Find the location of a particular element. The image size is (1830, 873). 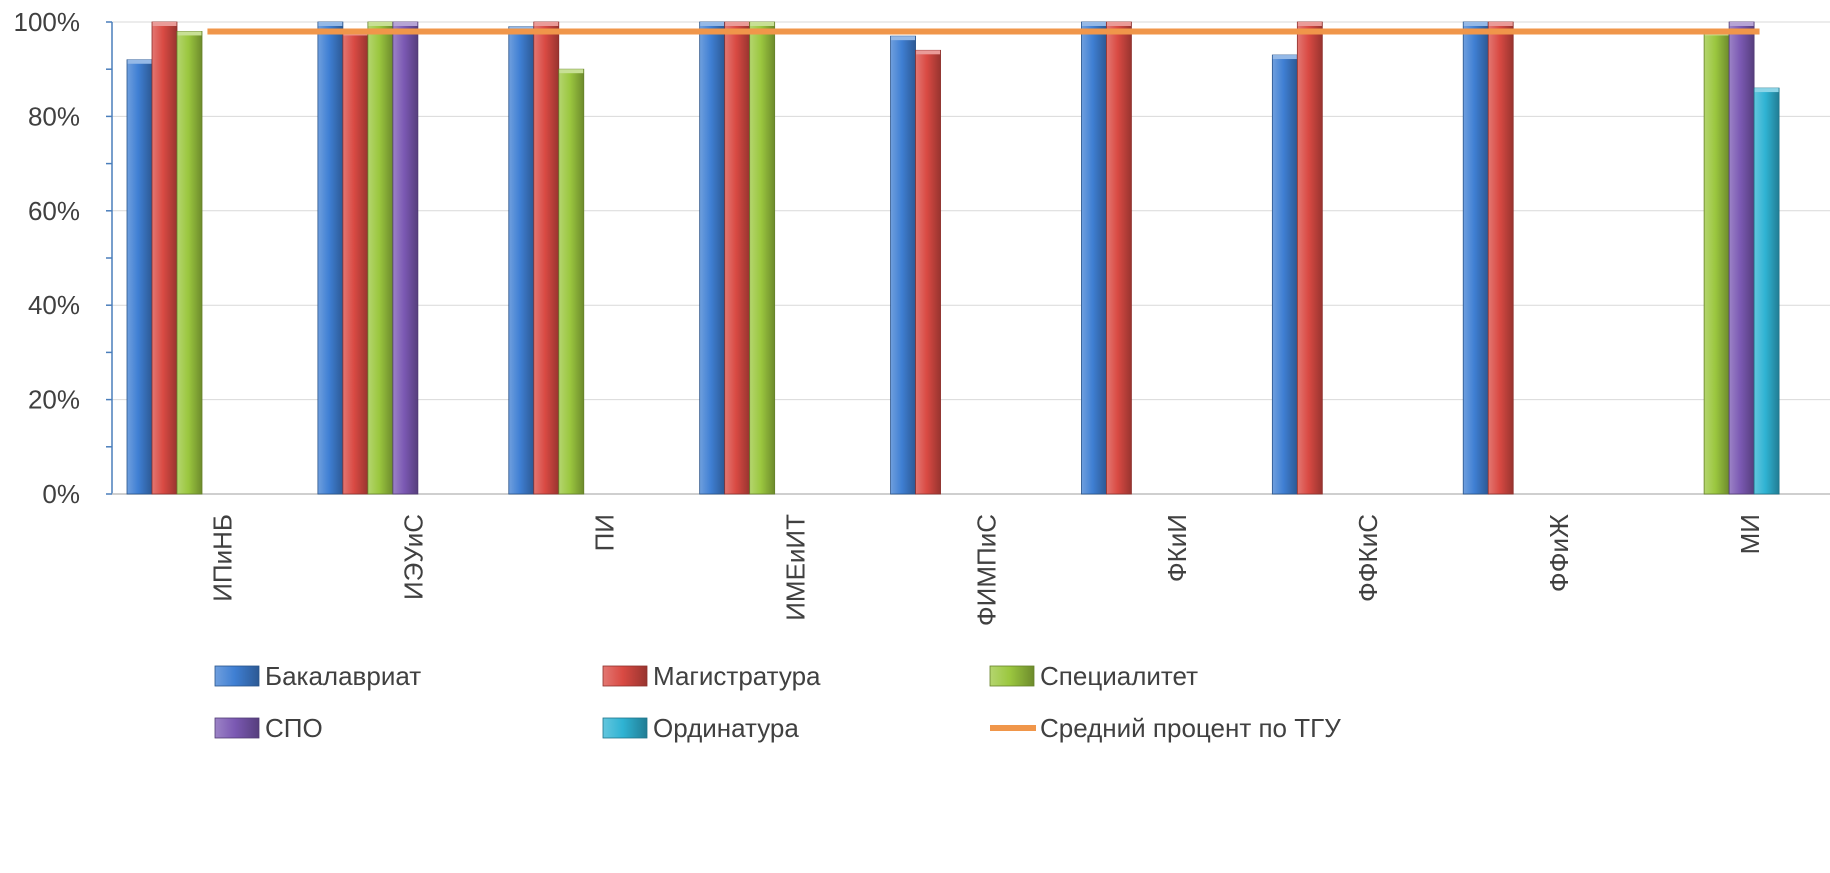

x-tick-label: ИМЕиИТ is located at coordinates (795, 567).